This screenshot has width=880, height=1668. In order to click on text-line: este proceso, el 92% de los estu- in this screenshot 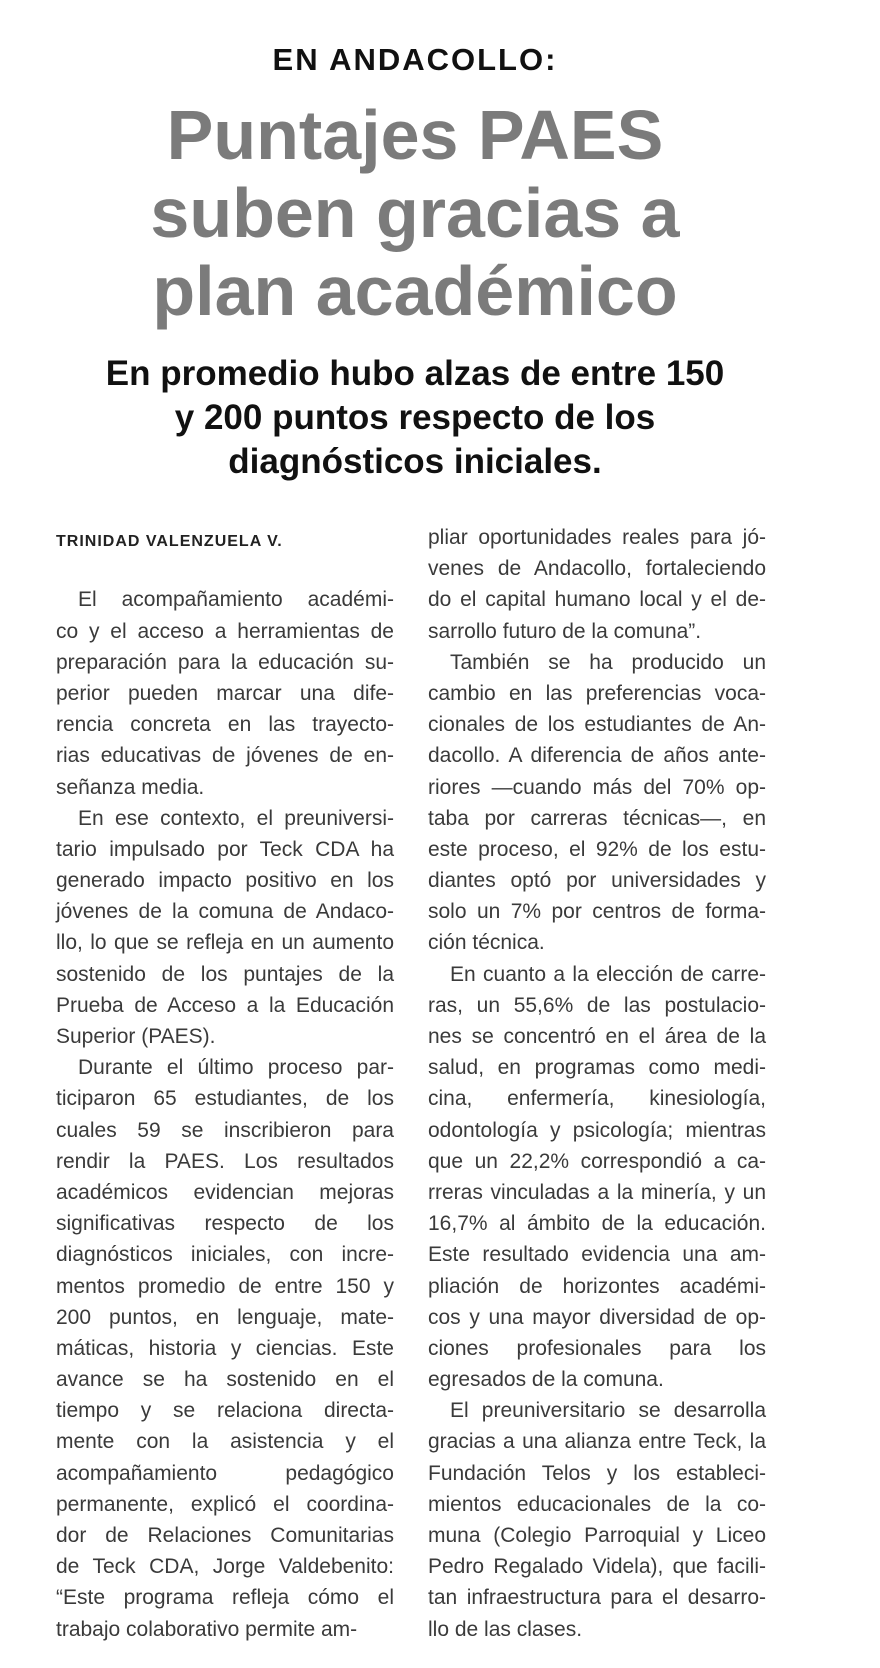, I will do `click(597, 849)`.